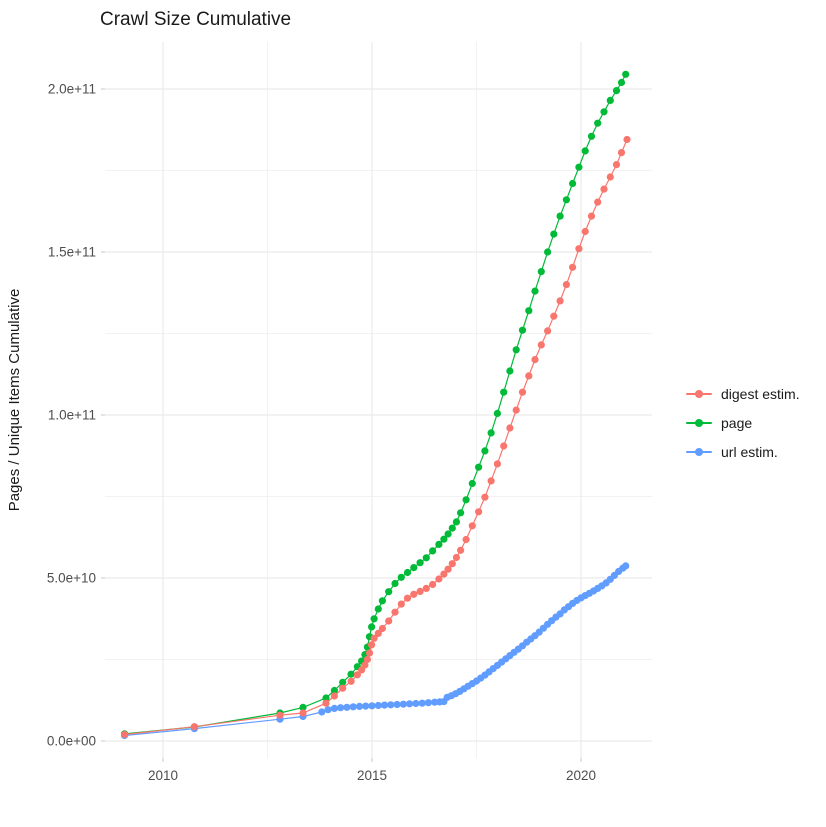 The height and width of the screenshot is (827, 826). What do you see at coordinates (14, 400) in the screenshot?
I see `y-axis-title: Pages / Unique Items Cumulative` at bounding box center [14, 400].